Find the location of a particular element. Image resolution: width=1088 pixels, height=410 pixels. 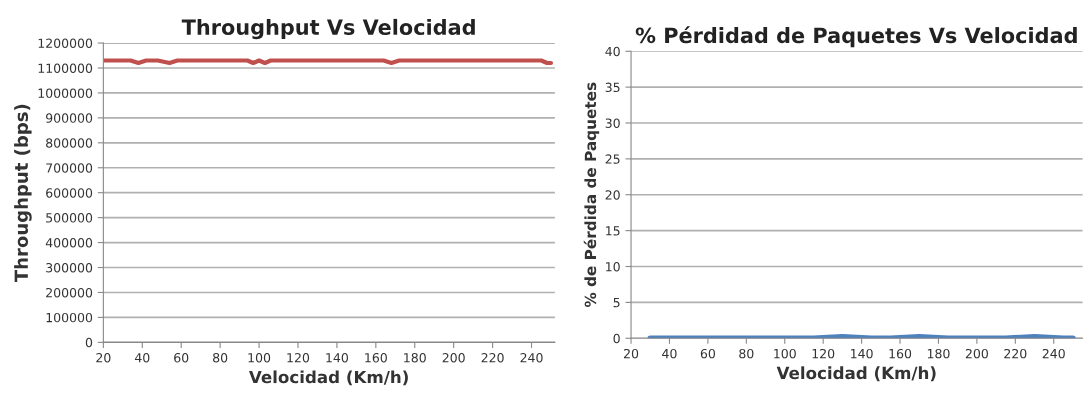

y-tick-label: 1000000 is located at coordinates (65, 93).